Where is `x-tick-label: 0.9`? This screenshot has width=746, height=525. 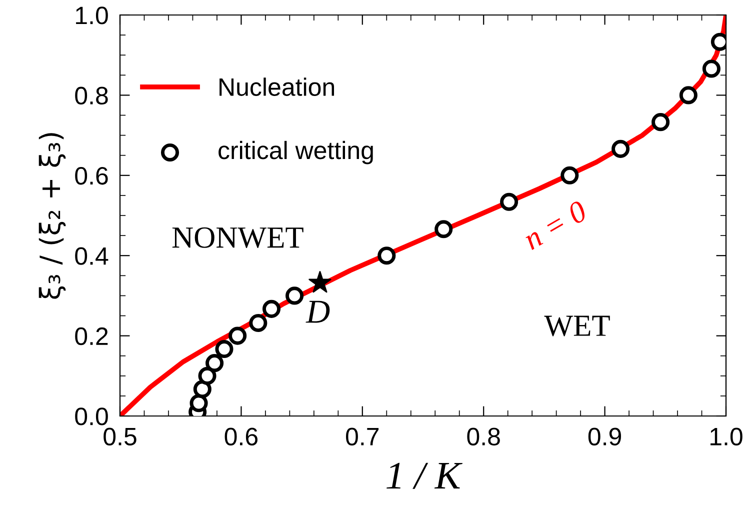
x-tick-label: 0.9 is located at coordinates (604, 437).